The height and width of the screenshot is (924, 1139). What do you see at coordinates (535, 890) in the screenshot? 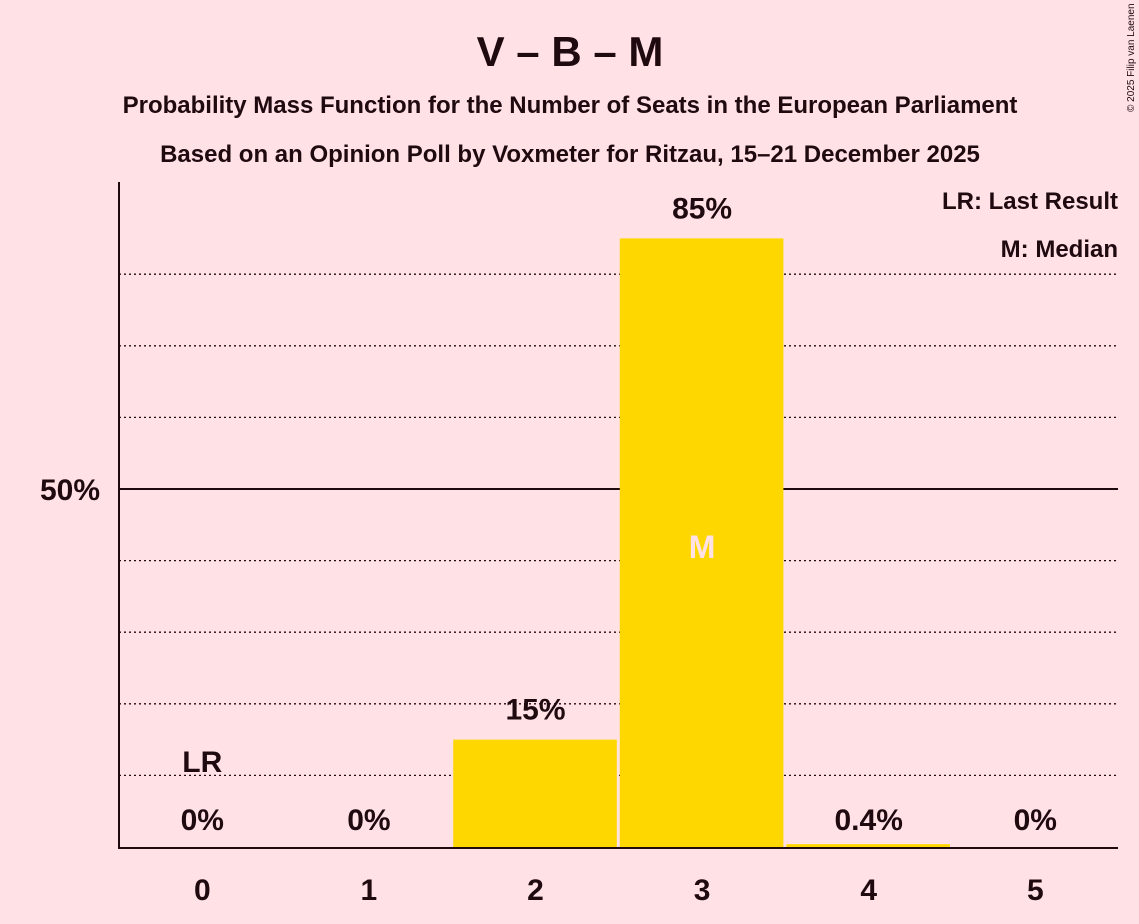
I see `x-tick-label-2: 2` at bounding box center [535, 890].